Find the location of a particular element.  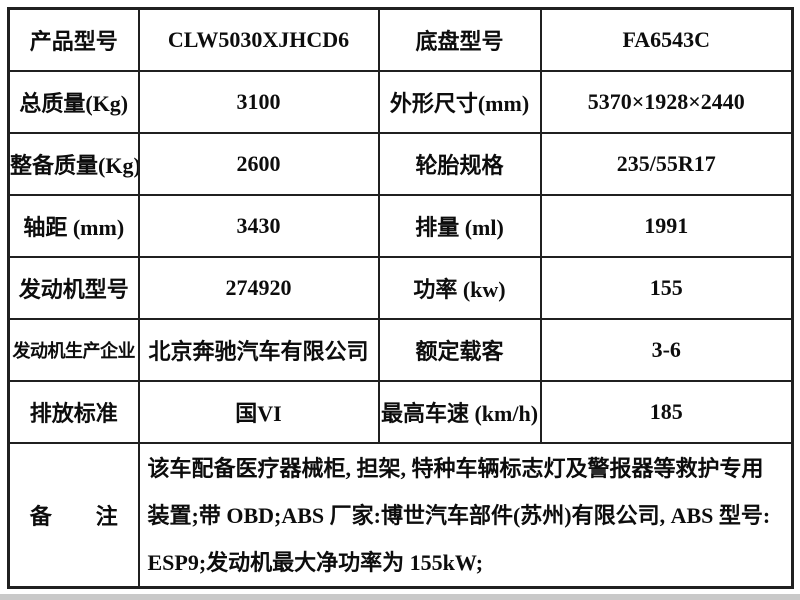

label-product-model: 产品型号 is located at coordinates (73, 39).